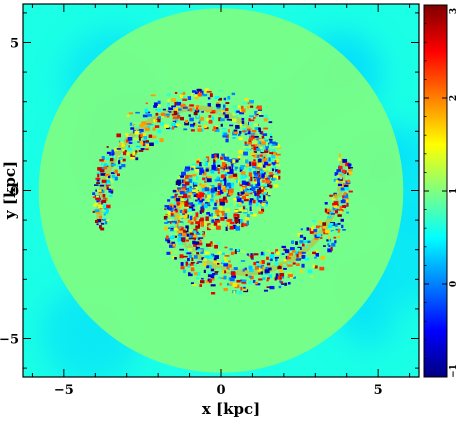 This screenshot has width=463, height=424. I want to click on colorbar-ticks: −1 0 1 2 3, so click(441, 191).